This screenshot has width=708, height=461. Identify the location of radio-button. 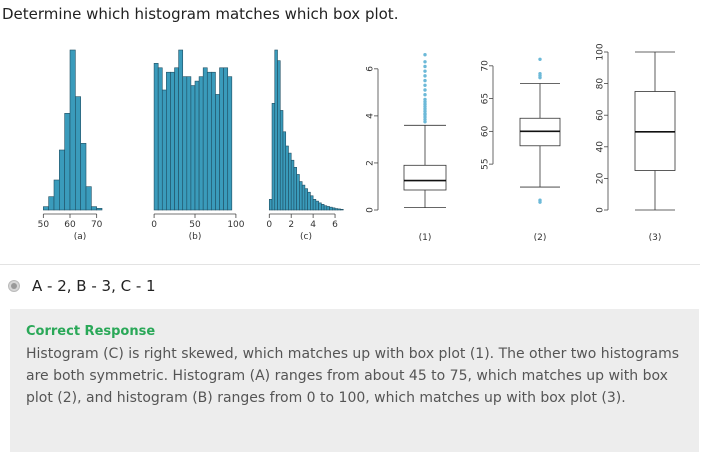
(14, 286).